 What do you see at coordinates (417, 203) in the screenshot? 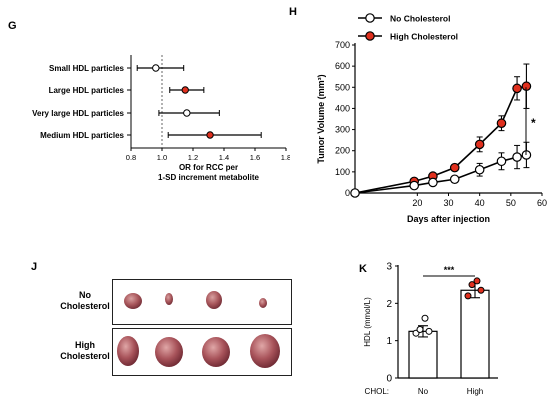
I see `x-tick-label: 20` at bounding box center [417, 203].